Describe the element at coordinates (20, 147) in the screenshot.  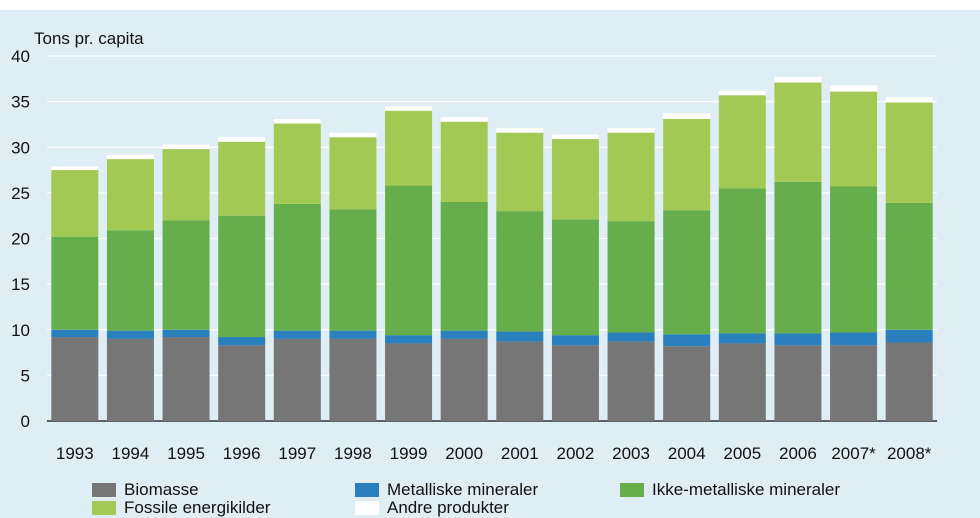
I see `y-tick-label: 30` at that location.